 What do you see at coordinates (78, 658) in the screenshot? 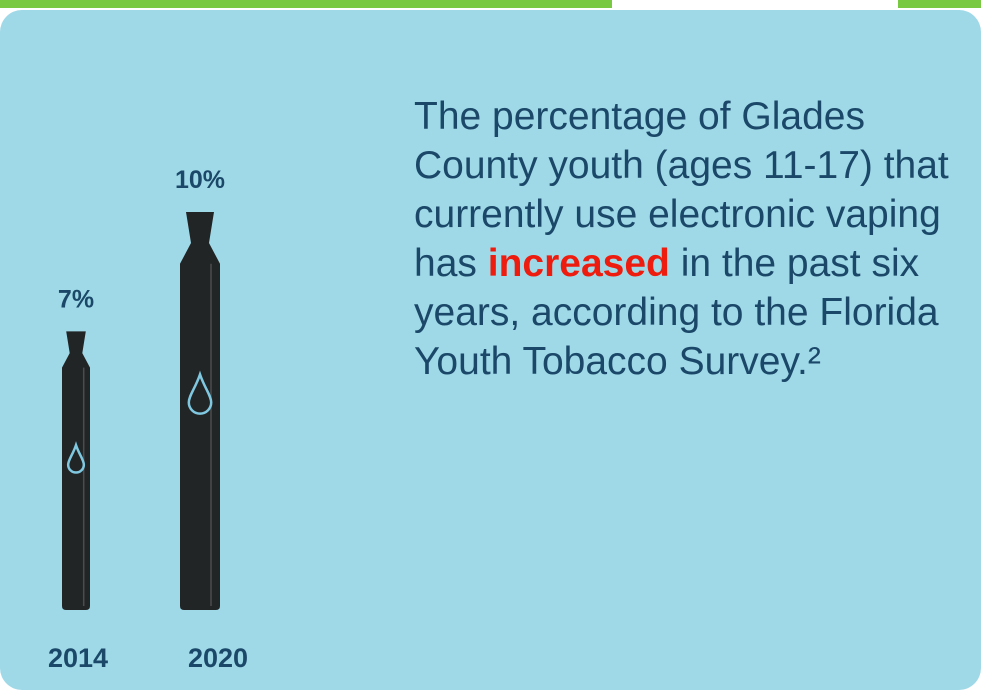
I see `category-label: 2014` at bounding box center [78, 658].